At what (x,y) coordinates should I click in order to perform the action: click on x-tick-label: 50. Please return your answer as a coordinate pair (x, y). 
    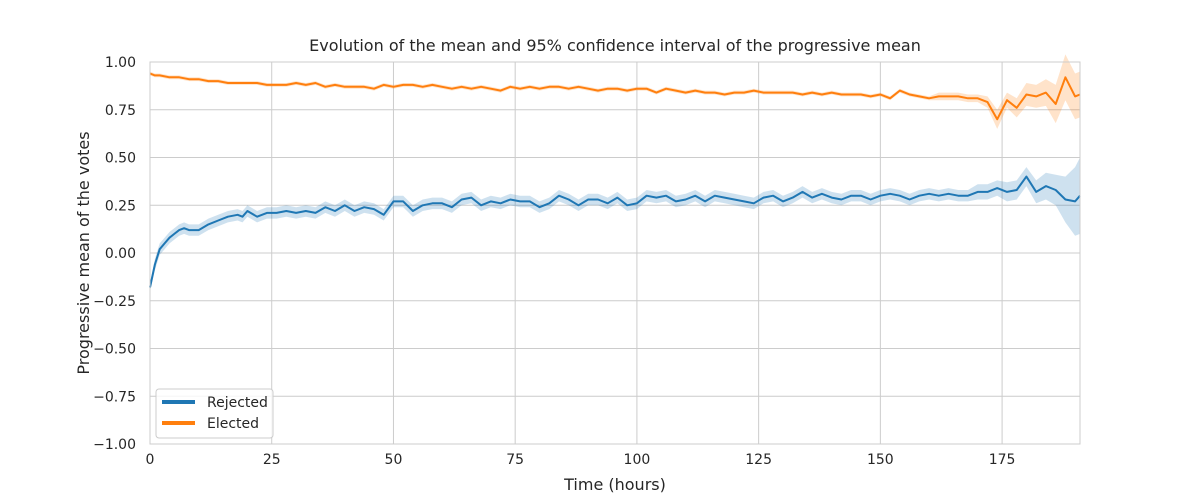
    Looking at the image, I should click on (394, 460).